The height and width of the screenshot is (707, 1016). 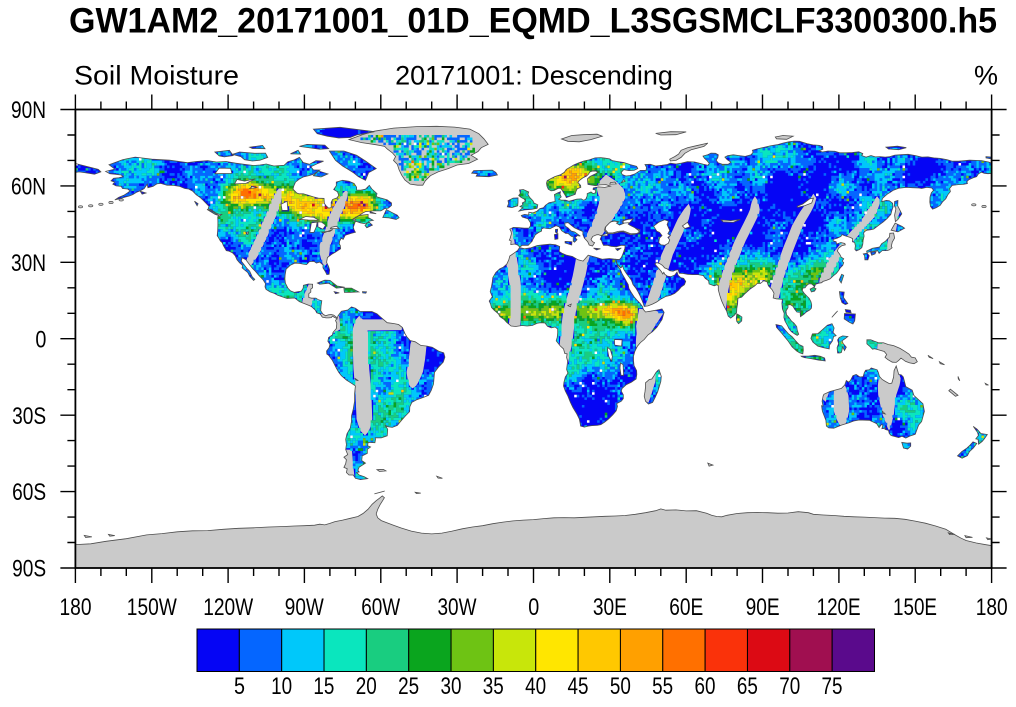 What do you see at coordinates (228, 607) in the screenshot?
I see `svg-text: 120W` at bounding box center [228, 607].